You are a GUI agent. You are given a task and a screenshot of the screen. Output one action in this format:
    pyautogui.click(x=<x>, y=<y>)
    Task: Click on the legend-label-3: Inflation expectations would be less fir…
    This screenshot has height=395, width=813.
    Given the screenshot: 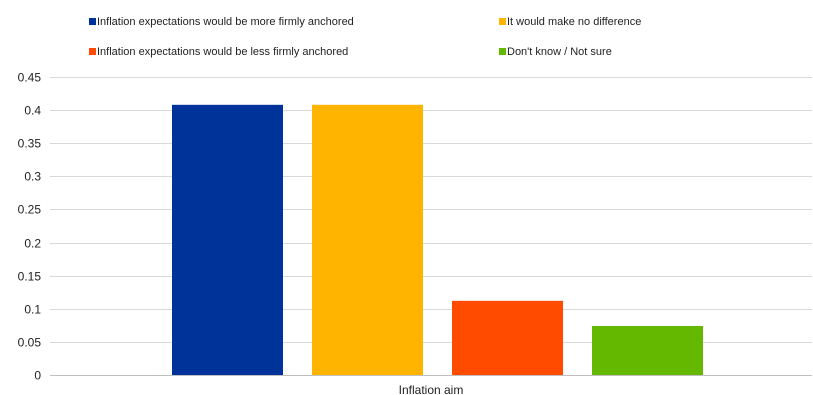 What is the action you would take?
    pyautogui.click(x=222, y=52)
    